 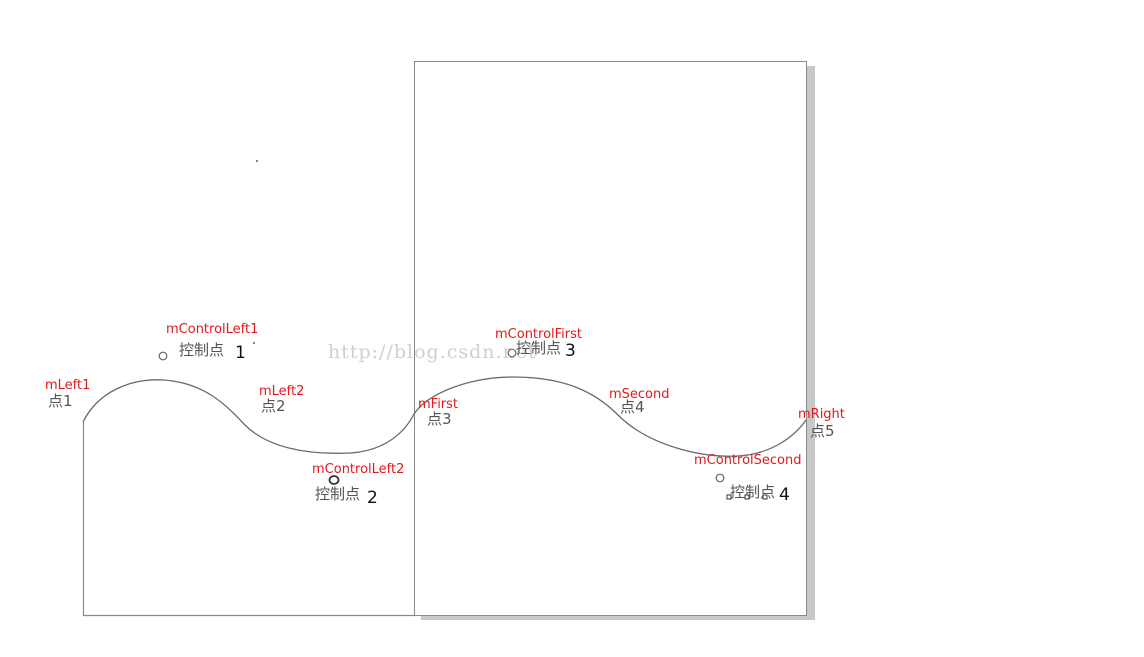 What do you see at coordinates (432, 352) in the screenshot?
I see `watermark: http://blog.csdn.net` at bounding box center [432, 352].